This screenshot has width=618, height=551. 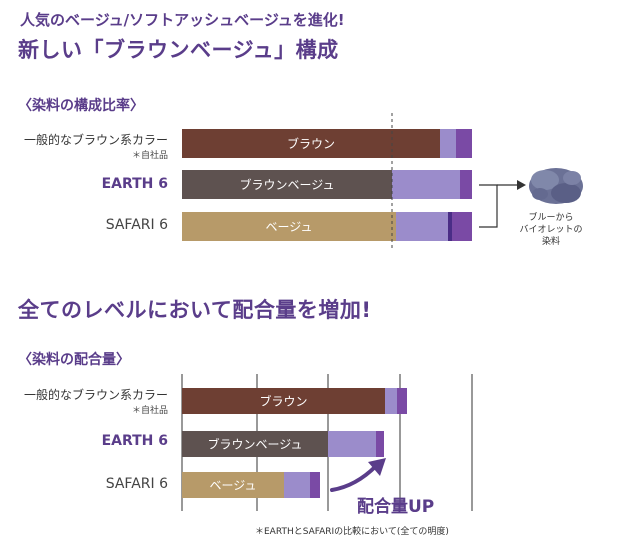 I want to click on row1-label: 一般的なブラウン系カラー ＊自社品, so click(x=96, y=146).